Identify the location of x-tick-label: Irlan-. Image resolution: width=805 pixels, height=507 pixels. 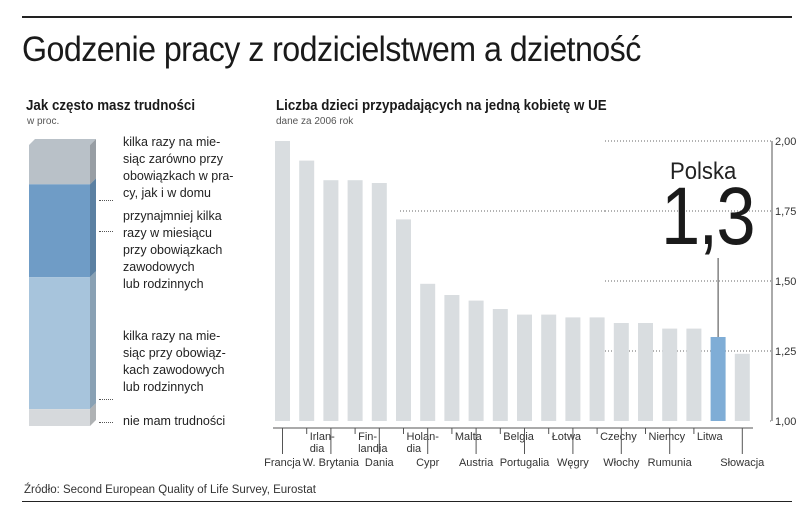
(322, 437).